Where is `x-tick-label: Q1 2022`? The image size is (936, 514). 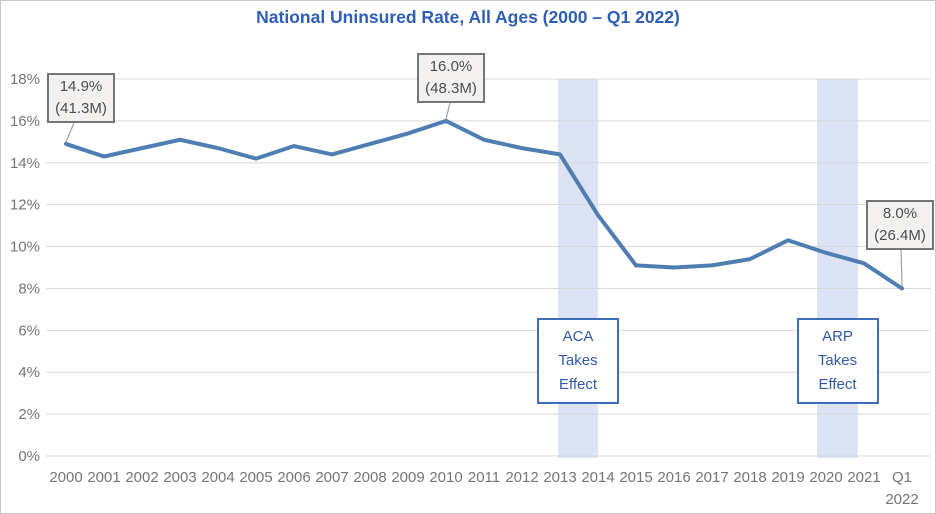 x-tick-label: Q1 2022 is located at coordinates (901, 488).